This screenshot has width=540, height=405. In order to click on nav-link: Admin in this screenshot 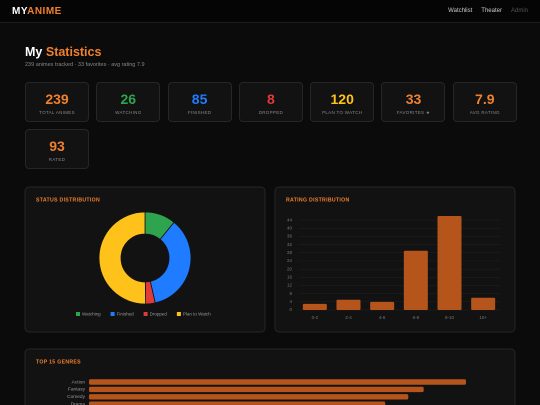, I will do `click(519, 11)`.